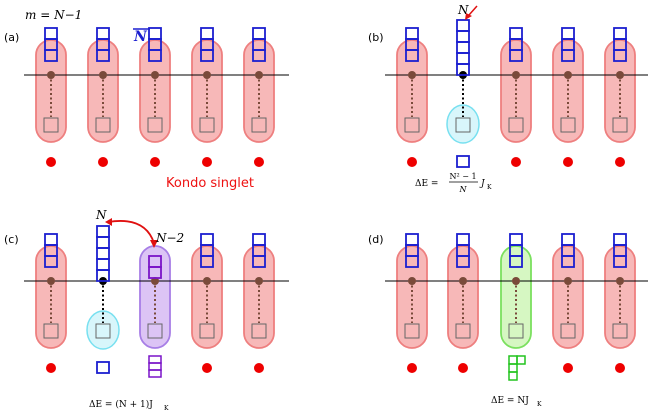  I want to click on overline-n-label: N, so click(140, 37).